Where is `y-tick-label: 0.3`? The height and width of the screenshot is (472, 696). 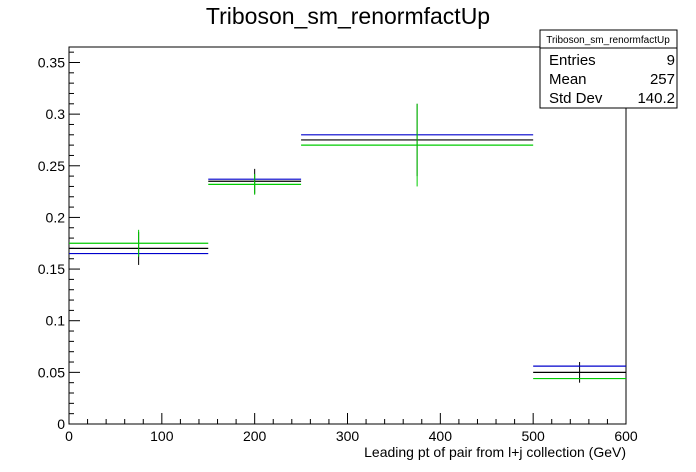
y-tick-label: 0.3 is located at coordinates (56, 114).